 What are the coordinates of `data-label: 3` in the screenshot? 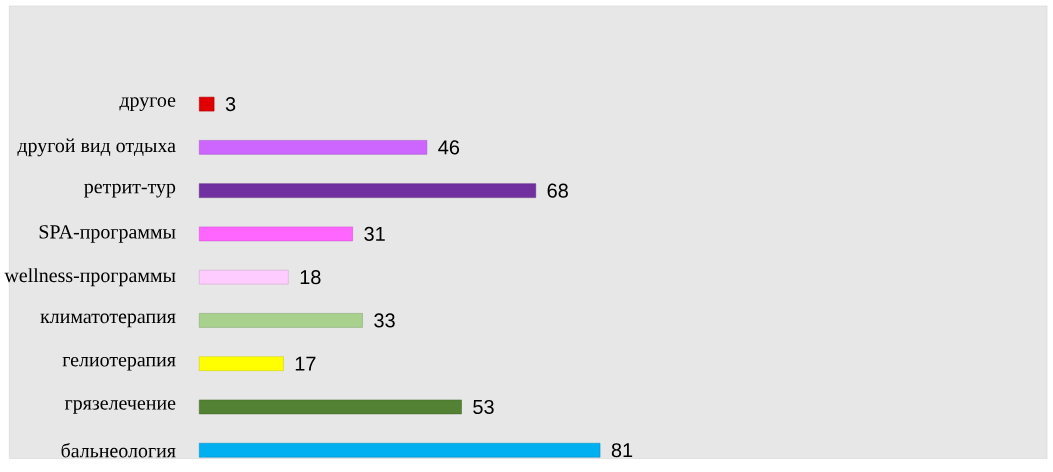 It's located at (230, 104).